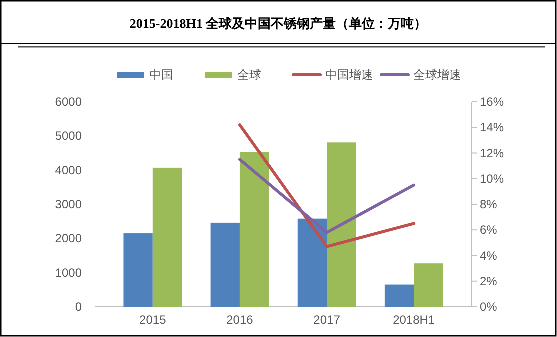 Image resolution: width=557 pixels, height=337 pixels. I want to click on y-tick-label: 2000, so click(68, 239).